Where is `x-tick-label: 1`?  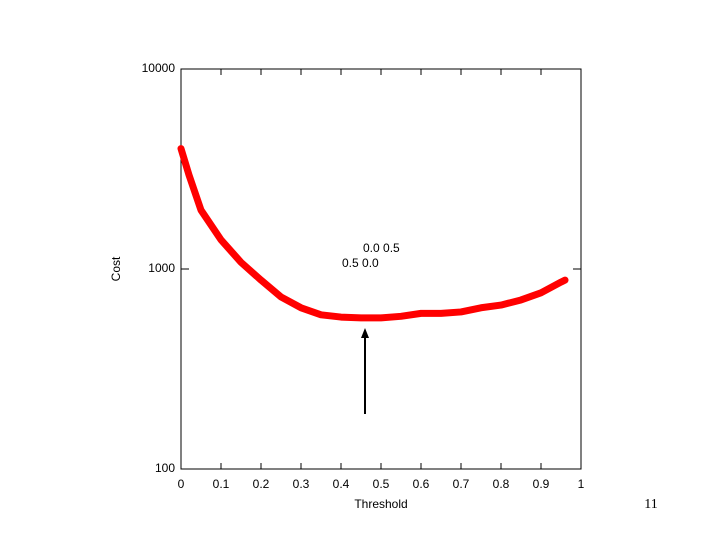 x-tick-label: 1 is located at coordinates (581, 484).